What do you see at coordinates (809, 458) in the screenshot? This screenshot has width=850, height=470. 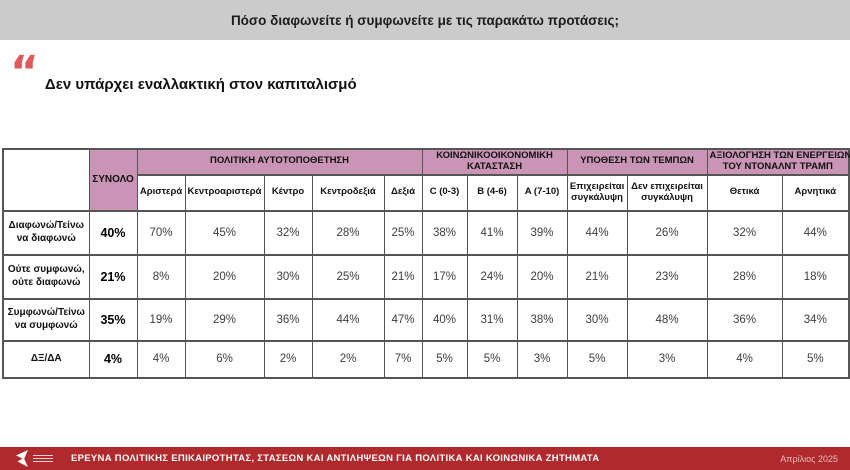 I see `footer-date: Απρίλιος 2025` at bounding box center [809, 458].